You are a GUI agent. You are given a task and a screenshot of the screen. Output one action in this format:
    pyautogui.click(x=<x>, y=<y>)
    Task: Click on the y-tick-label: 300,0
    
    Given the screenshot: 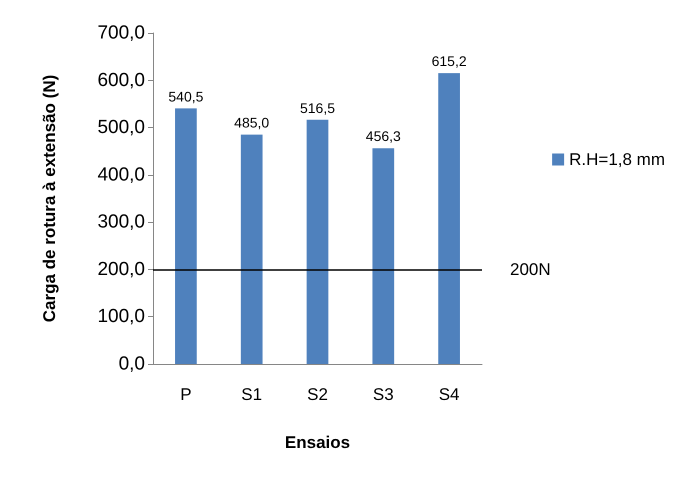 What is the action you would take?
    pyautogui.click(x=121, y=222)
    